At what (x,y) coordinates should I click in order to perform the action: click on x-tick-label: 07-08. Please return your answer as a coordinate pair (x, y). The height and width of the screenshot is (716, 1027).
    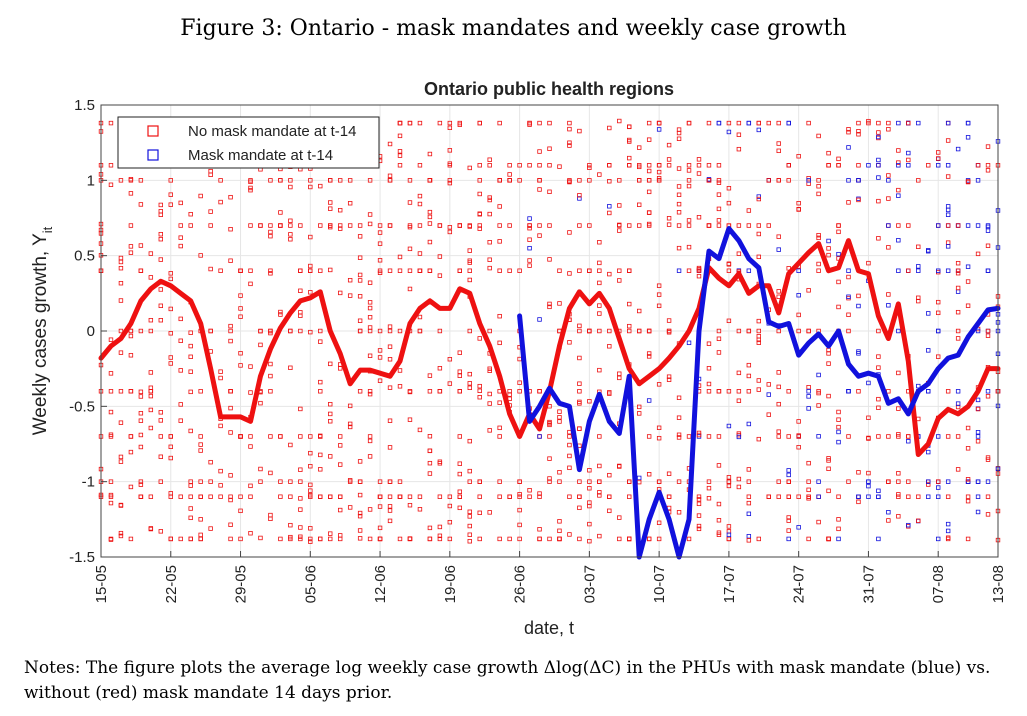
    Looking at the image, I should click on (938, 584).